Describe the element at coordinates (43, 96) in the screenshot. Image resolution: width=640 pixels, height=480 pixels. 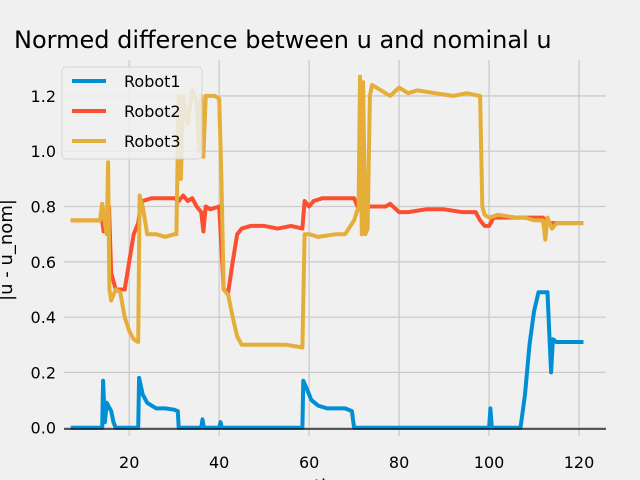
I see `y-tick-label: 1.2` at that location.